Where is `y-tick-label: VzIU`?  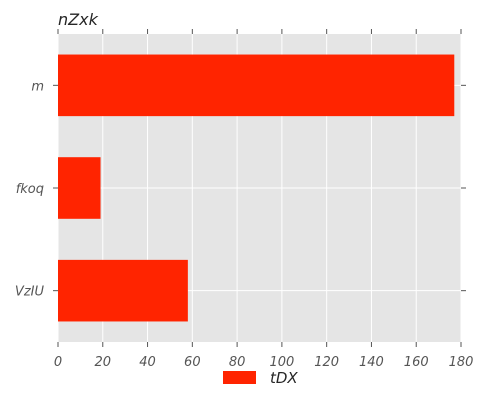
y-tick-label: VzIU is located at coordinates (30, 292).